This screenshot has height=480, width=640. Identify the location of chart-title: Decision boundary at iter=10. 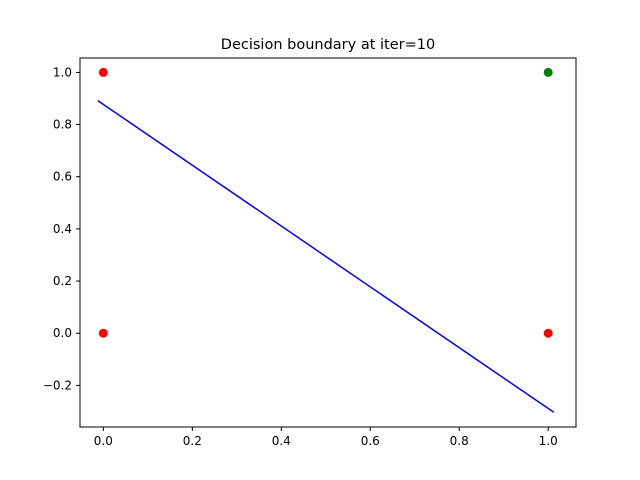
(328, 45).